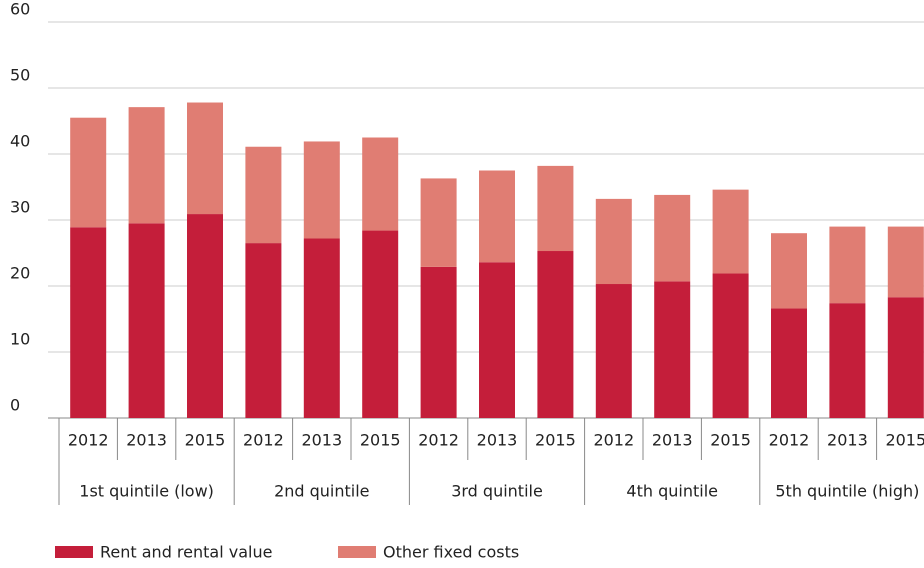 Image resolution: width=924 pixels, height=568 pixels. I want to click on group-label: 4th quintile, so click(672, 491).